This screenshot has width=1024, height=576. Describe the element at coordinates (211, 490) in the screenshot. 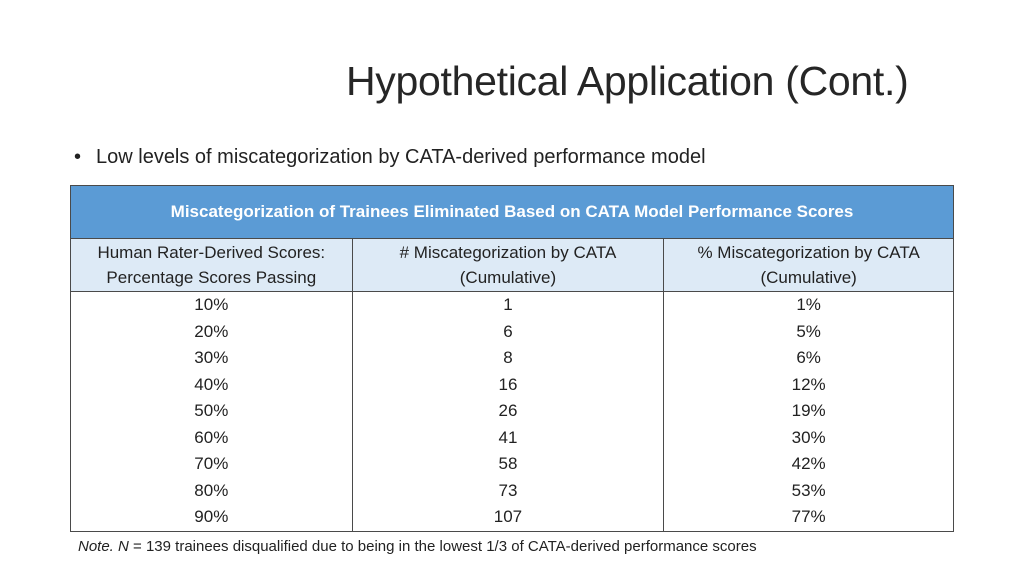

I see `cell-passing: 80%` at that location.